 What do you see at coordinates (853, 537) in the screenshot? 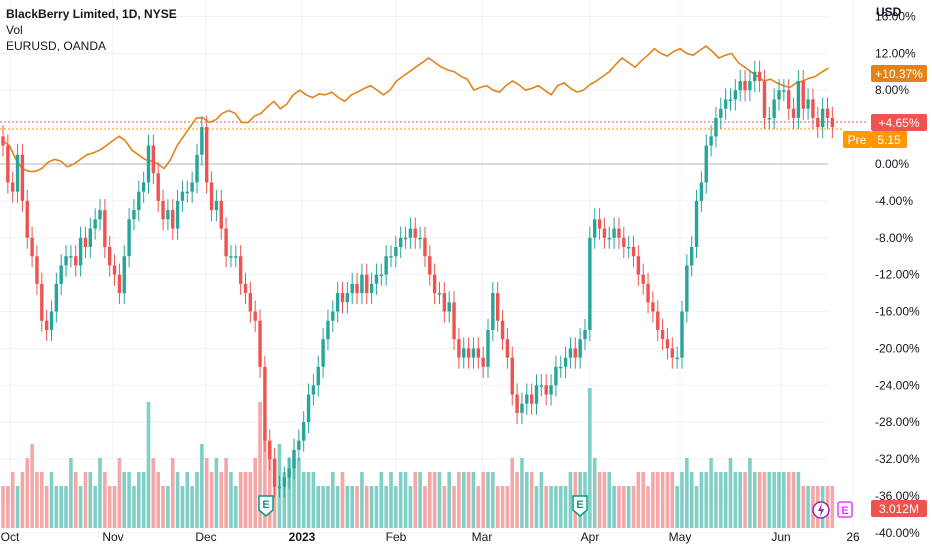
I see `time-tick-label: 26` at bounding box center [853, 537].